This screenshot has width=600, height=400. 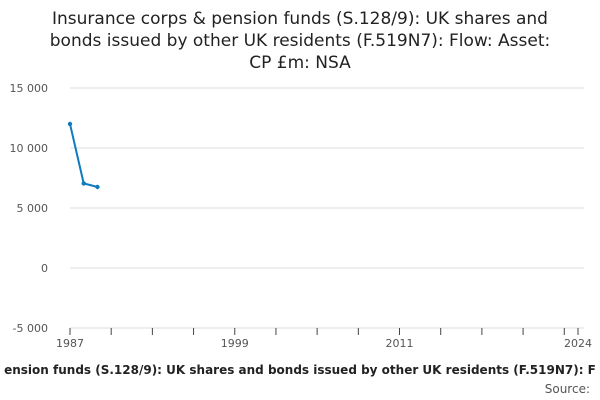 I want to click on y-tick-label: 15 000, so click(x=29, y=88).